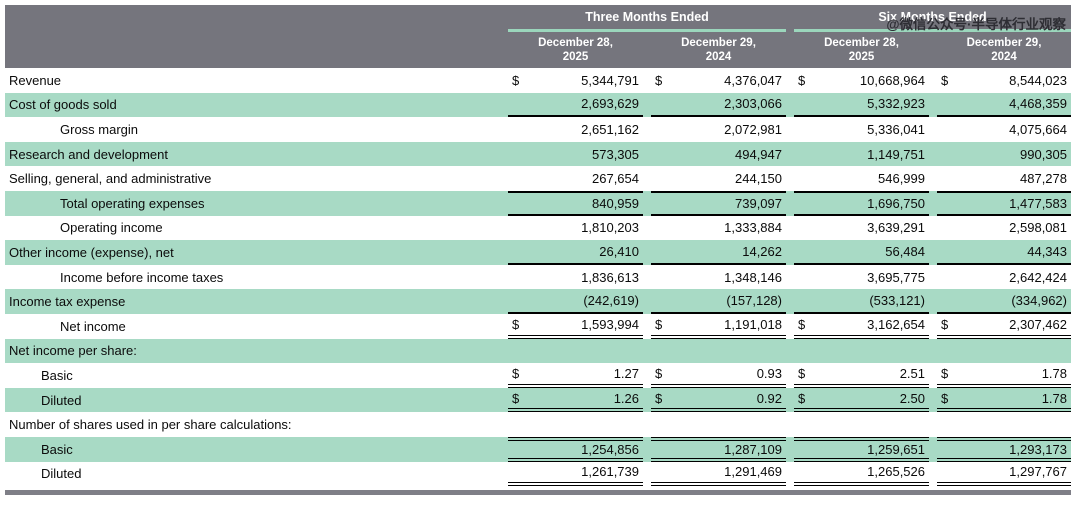  What do you see at coordinates (1038, 80) in the screenshot?
I see `cell-value: 8,544,023` at bounding box center [1038, 80].